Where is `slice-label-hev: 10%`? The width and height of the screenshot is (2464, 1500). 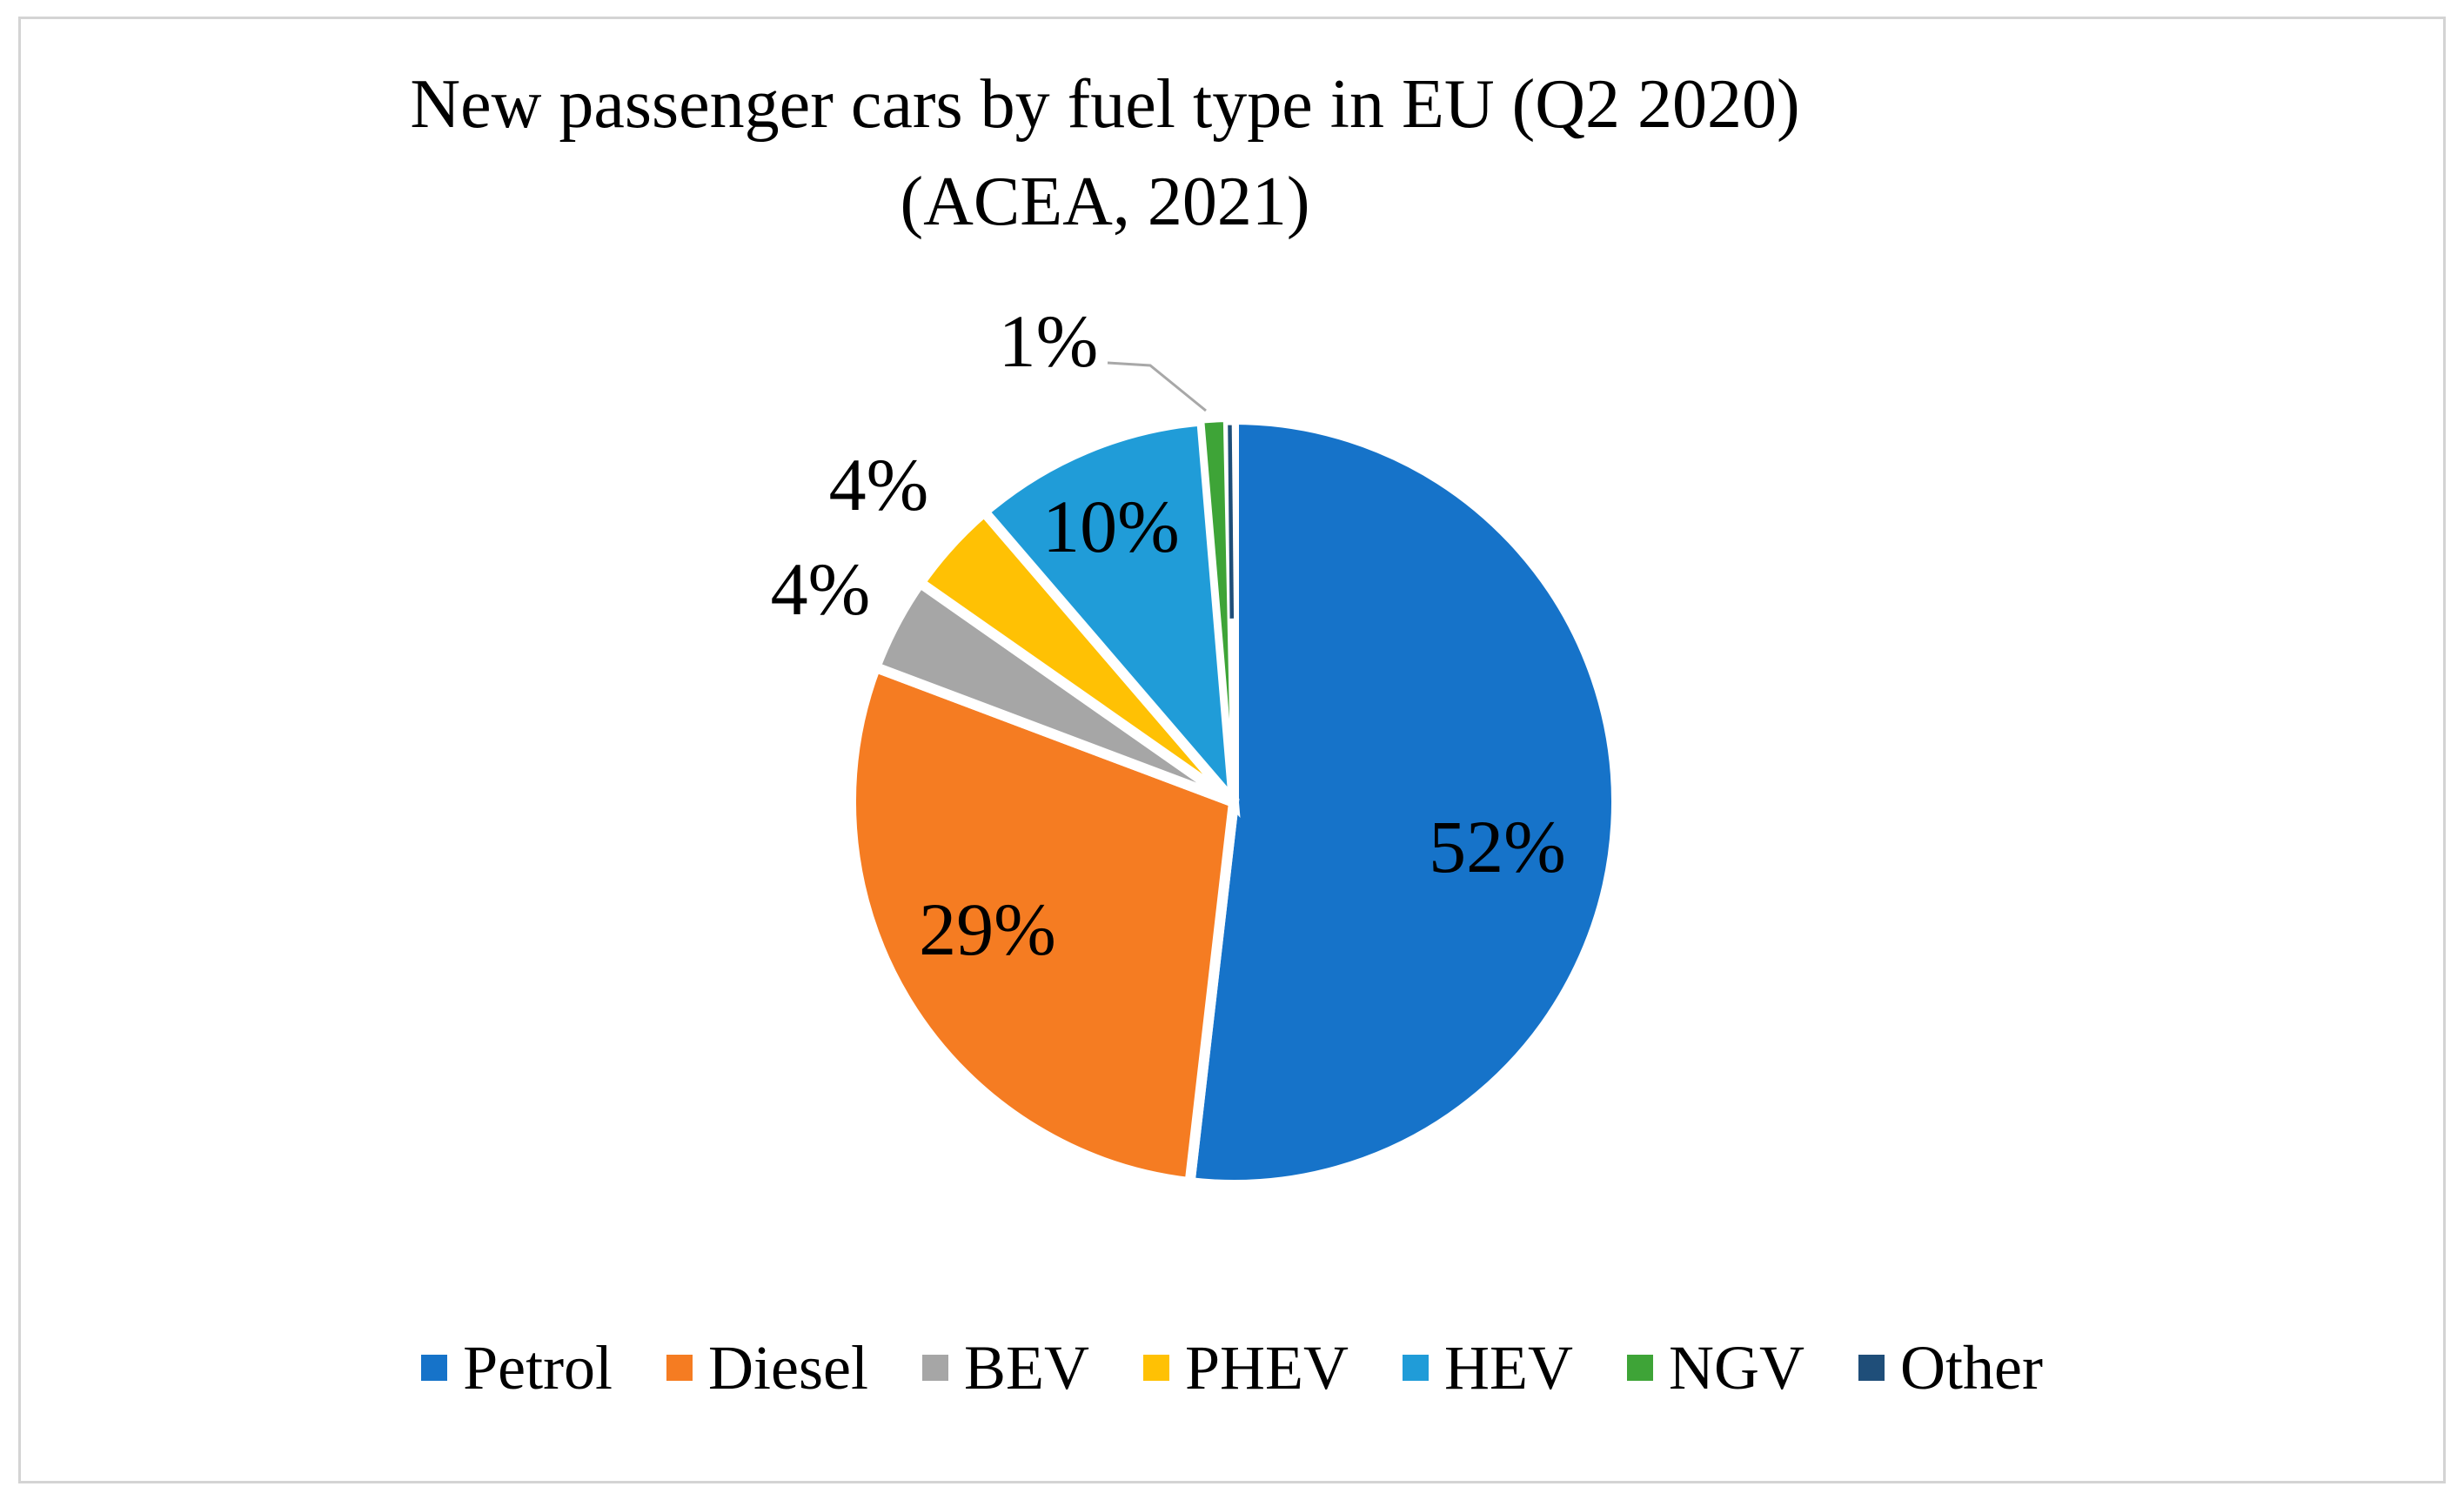 slice-label-hev: 10% is located at coordinates (1111, 526).